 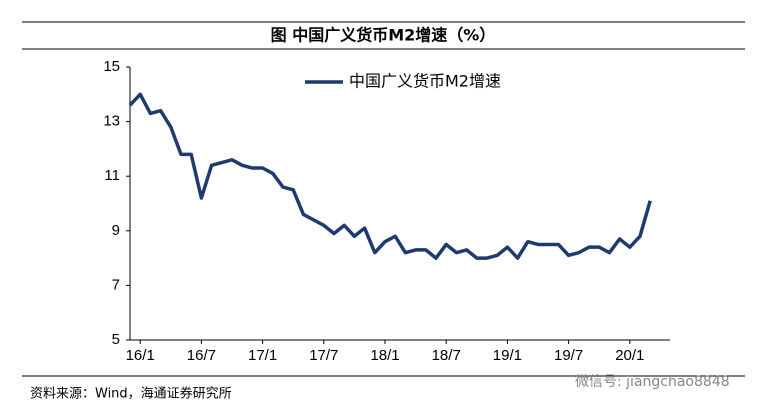 I want to click on x-tick-label: 19/1, so click(x=507, y=355).